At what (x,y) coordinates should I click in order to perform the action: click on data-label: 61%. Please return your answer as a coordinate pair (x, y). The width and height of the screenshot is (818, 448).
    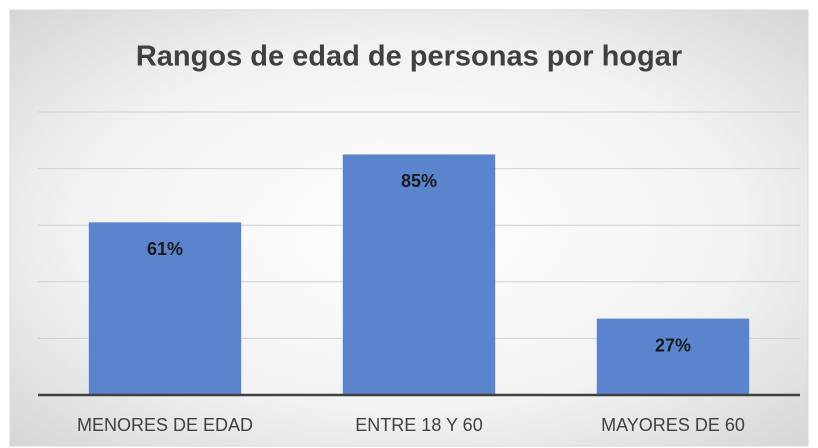
    Looking at the image, I should click on (165, 249).